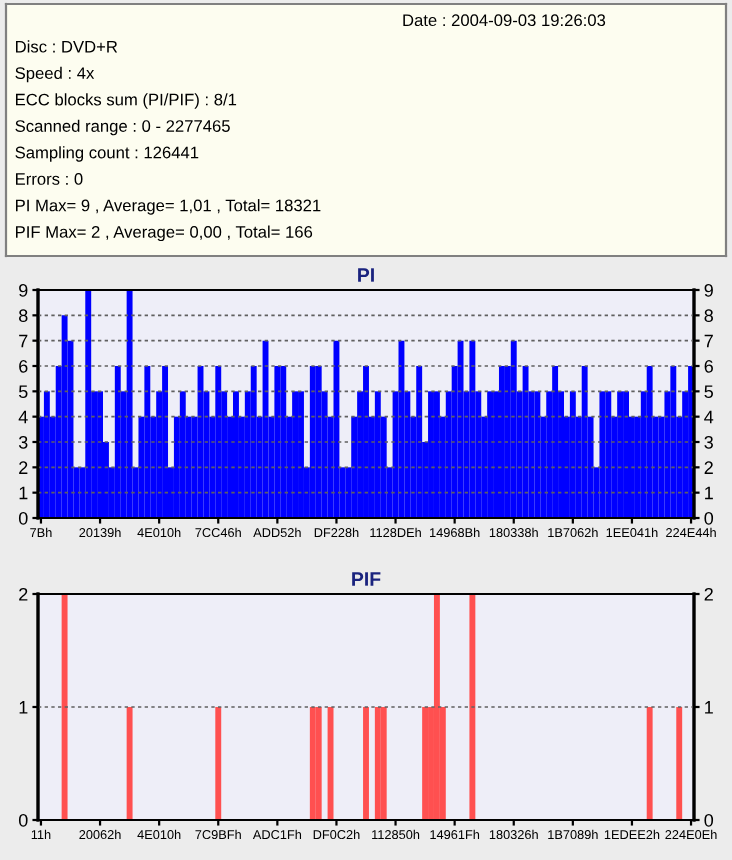 This screenshot has width=732, height=860. Describe the element at coordinates (23, 316) in the screenshot. I see `y-tick-label: 8` at that location.